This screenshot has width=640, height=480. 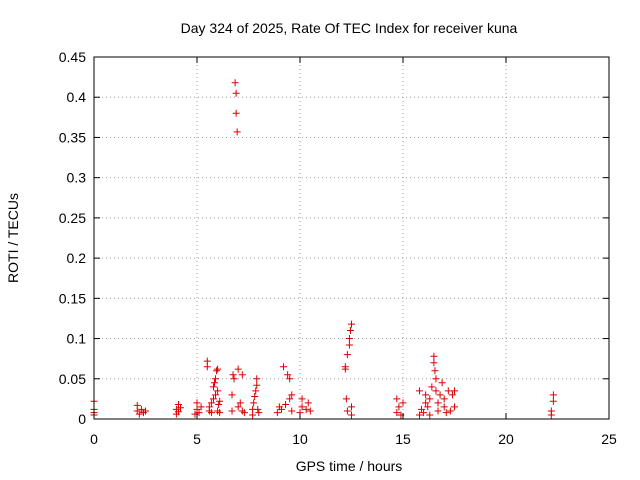 What do you see at coordinates (72, 57) in the screenshot?
I see `y-tick-label: 0.45` at bounding box center [72, 57].